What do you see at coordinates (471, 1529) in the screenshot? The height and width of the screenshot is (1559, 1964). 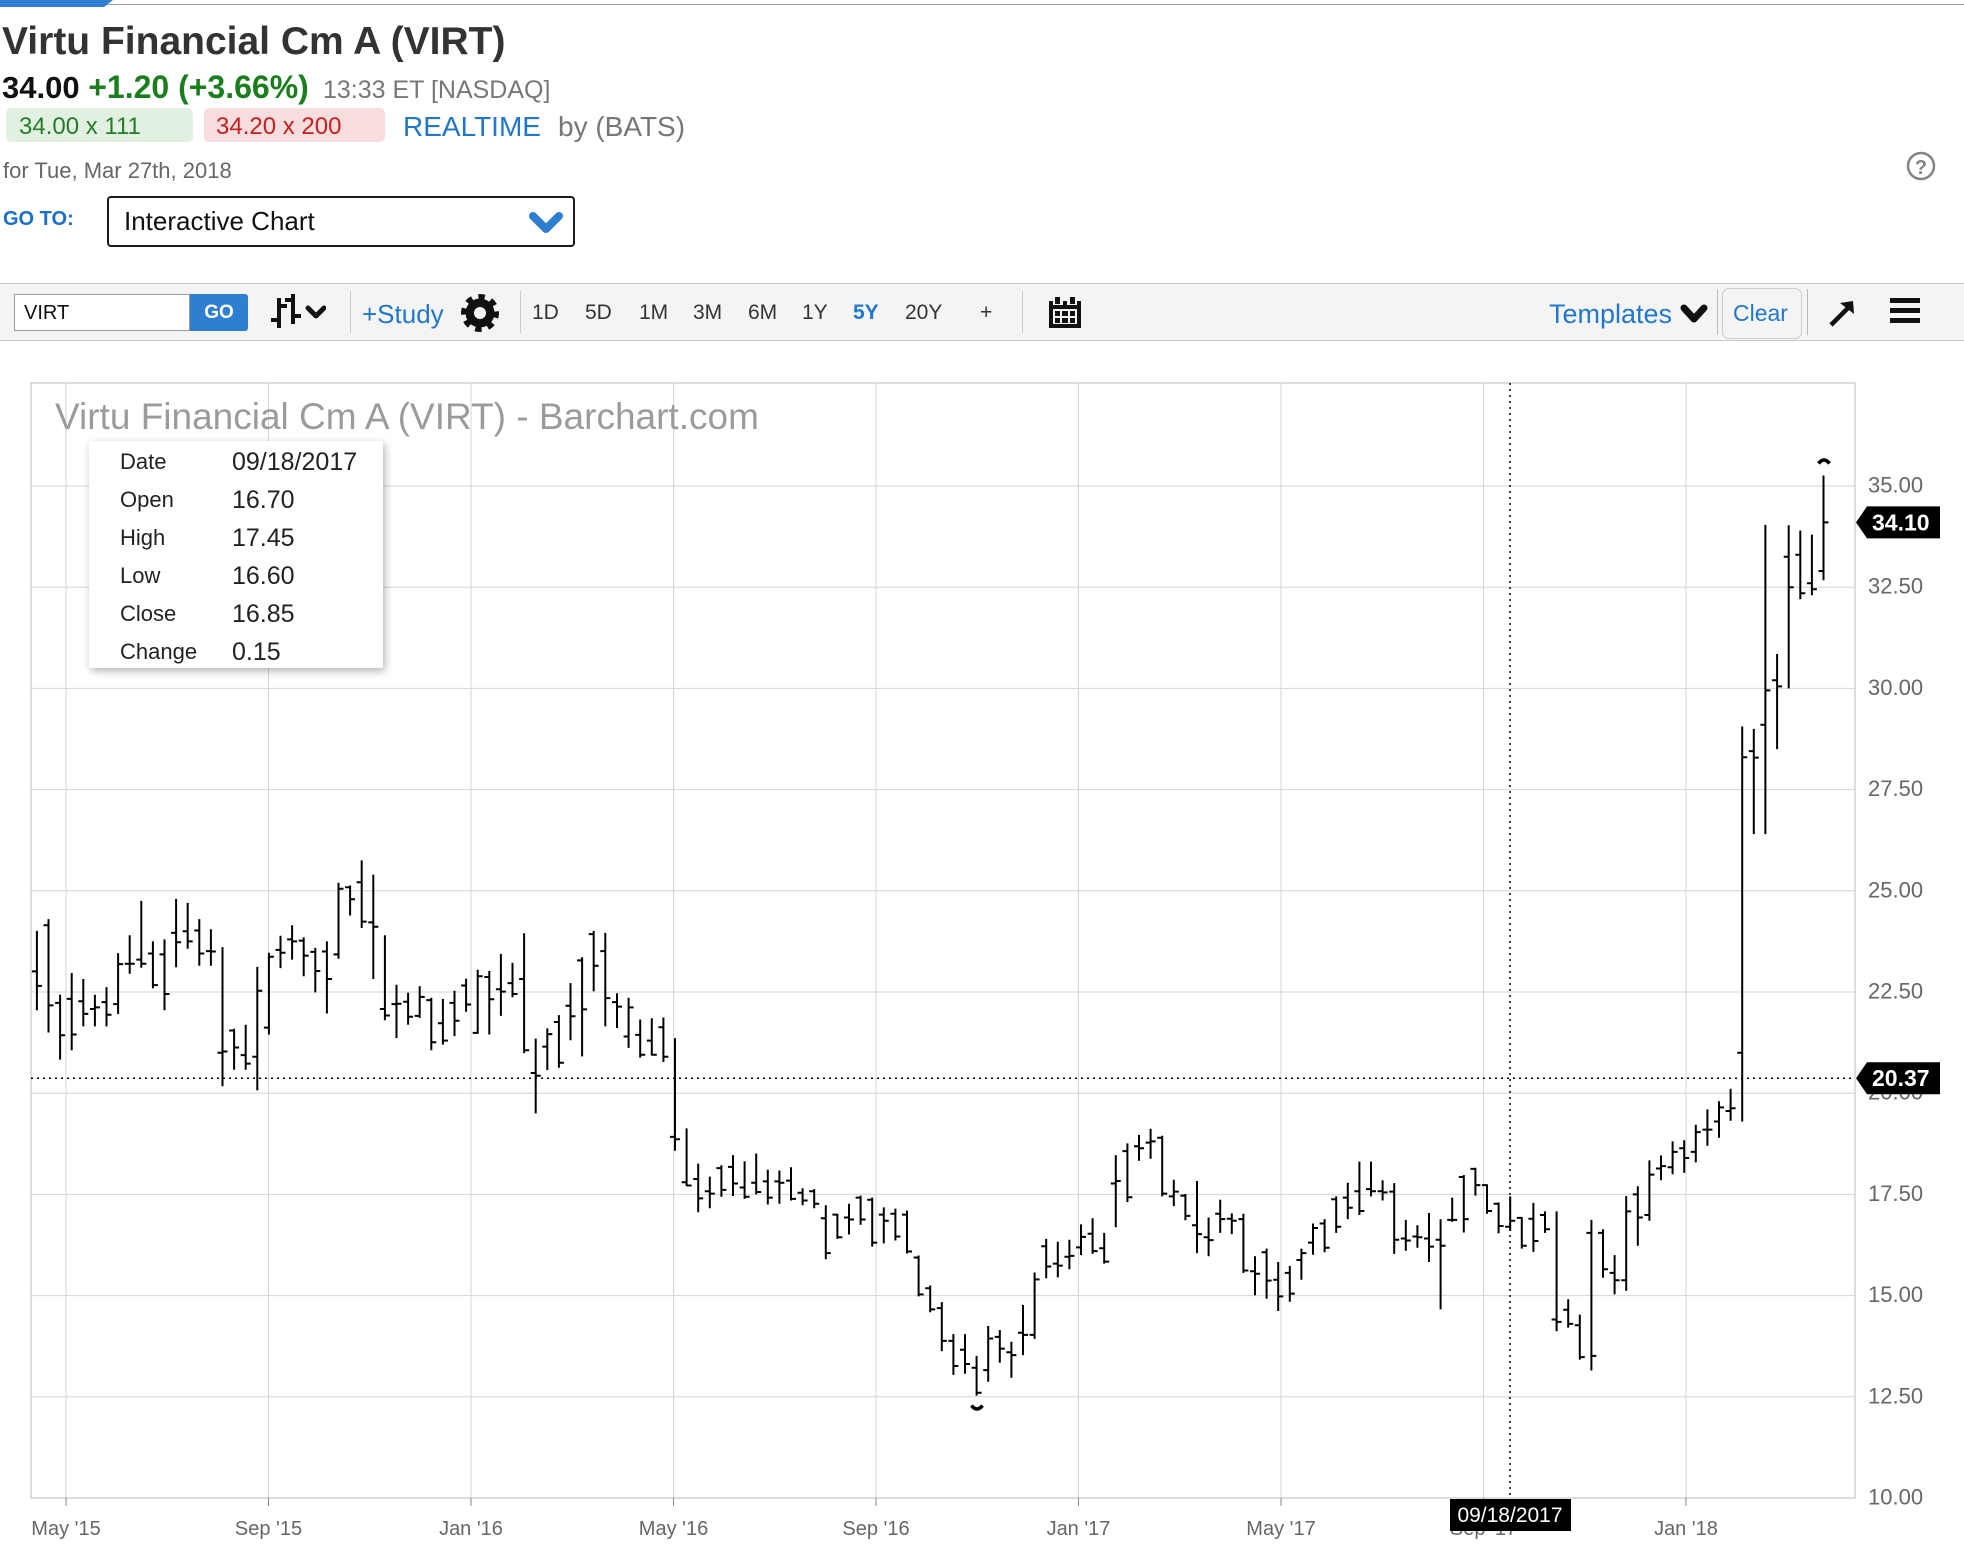 I see `svg-text: Jan '16` at bounding box center [471, 1529].